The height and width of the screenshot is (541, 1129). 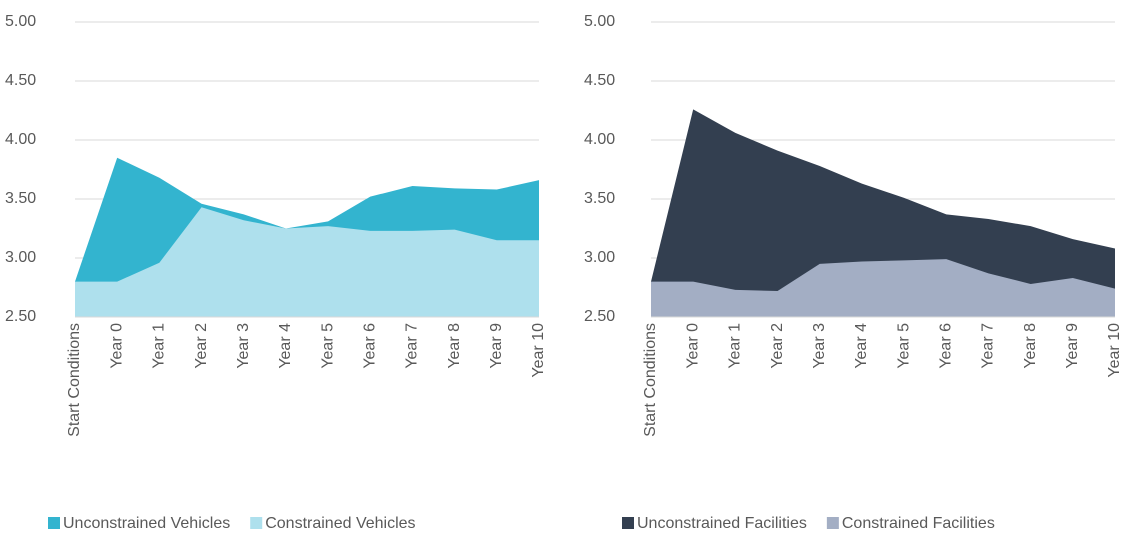 What do you see at coordinates (918, 523) in the screenshot?
I see `legend-label: Constrained Facilities` at bounding box center [918, 523].